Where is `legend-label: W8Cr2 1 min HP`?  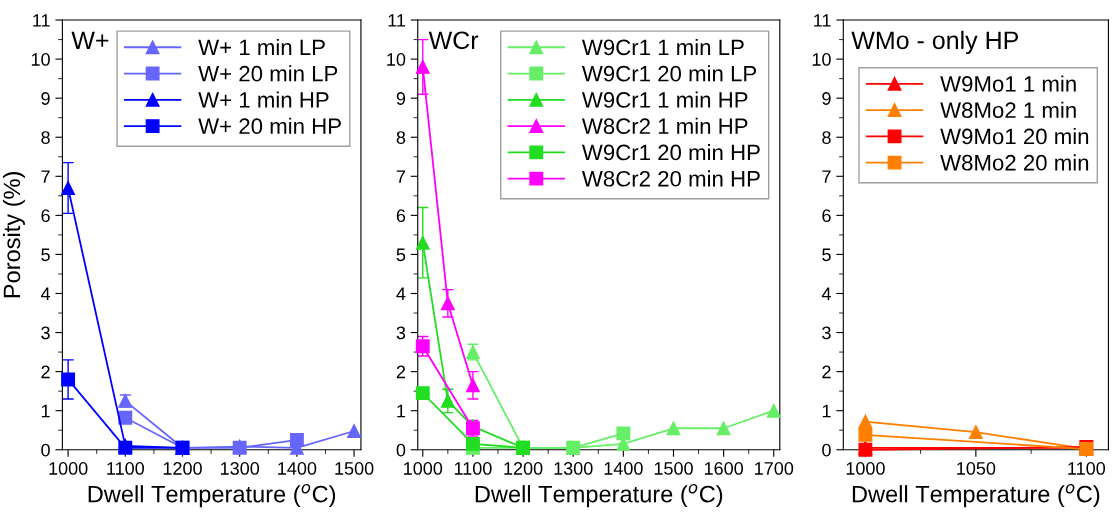 legend-label: W8Cr2 1 min HP is located at coordinates (664, 126).